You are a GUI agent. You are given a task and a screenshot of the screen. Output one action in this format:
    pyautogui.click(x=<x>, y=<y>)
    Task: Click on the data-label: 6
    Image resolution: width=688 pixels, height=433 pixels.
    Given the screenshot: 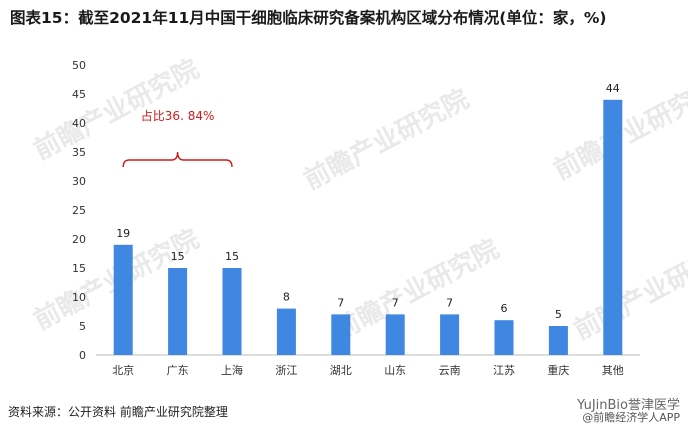 What is the action you would take?
    pyautogui.click(x=504, y=308)
    